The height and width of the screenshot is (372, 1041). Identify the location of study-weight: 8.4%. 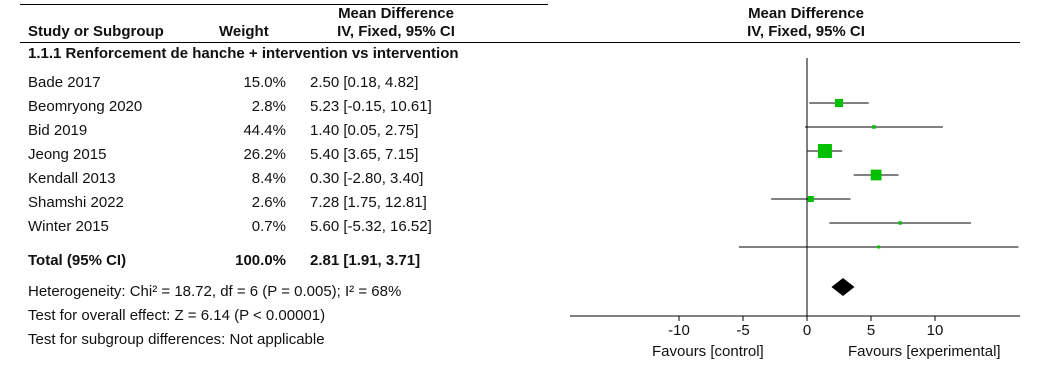
(268, 178).